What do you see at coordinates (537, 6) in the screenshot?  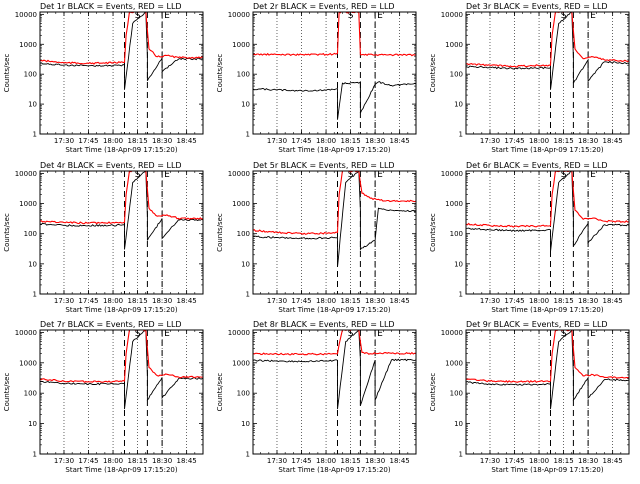 I see `panel-title: Det 3r BLACK = Events, RED = LLD` at bounding box center [537, 6].